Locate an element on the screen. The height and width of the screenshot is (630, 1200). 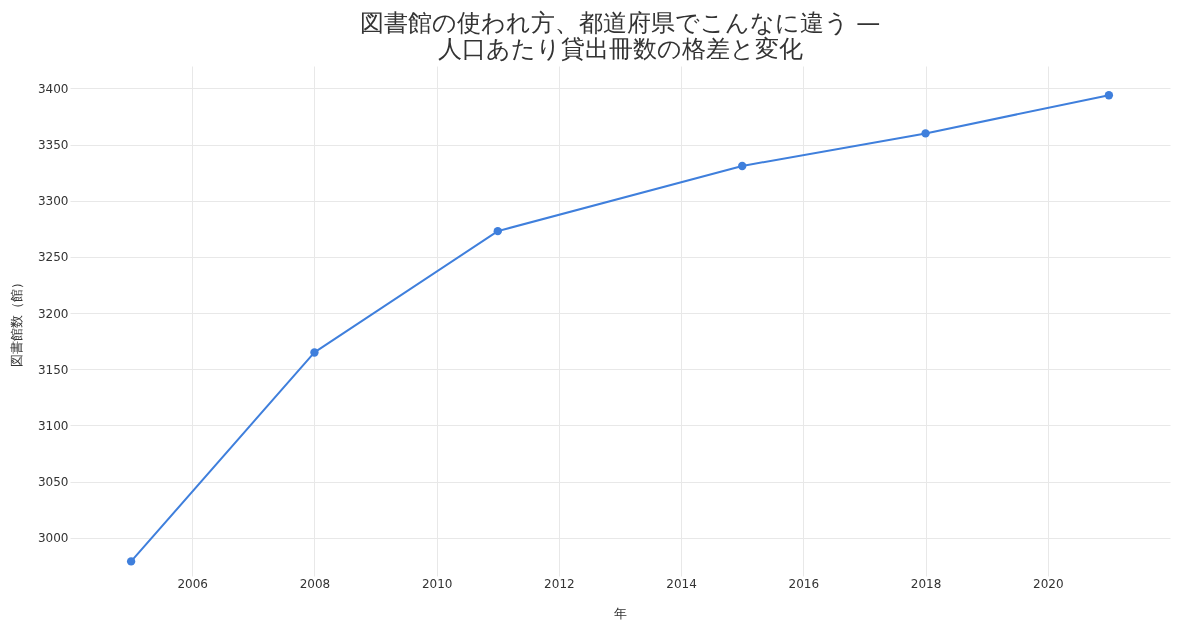
x-tick-label: 2016 is located at coordinates (804, 583).